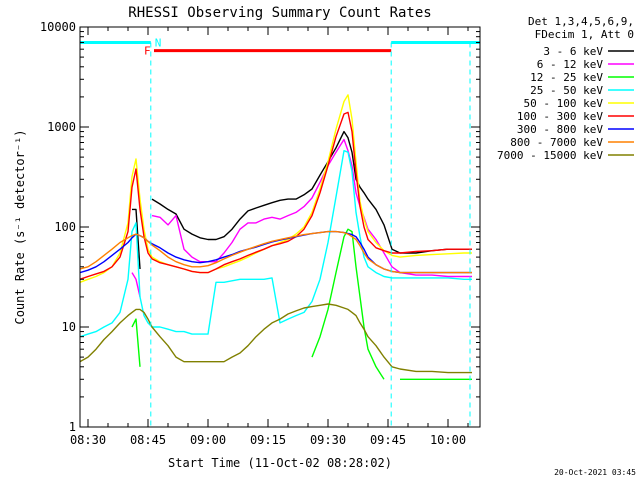 Image resolution: width=640 pixels, height=480 pixels. I want to click on x-tick-label: 08:45, so click(148, 440).